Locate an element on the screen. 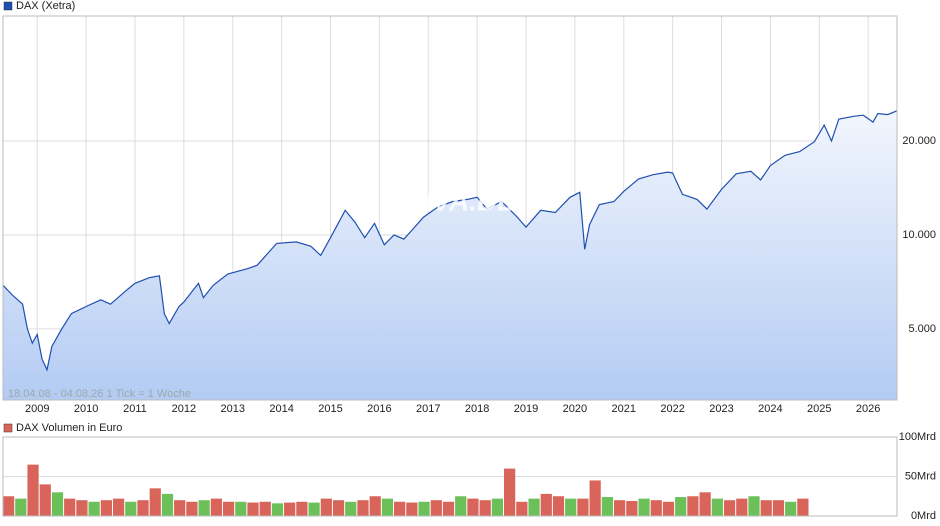  x-tick-label: 2024 is located at coordinates (770, 409).